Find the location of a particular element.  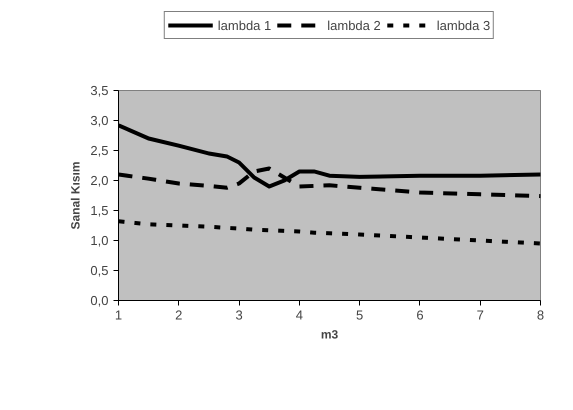

x-tick-label: 2 is located at coordinates (178, 315).